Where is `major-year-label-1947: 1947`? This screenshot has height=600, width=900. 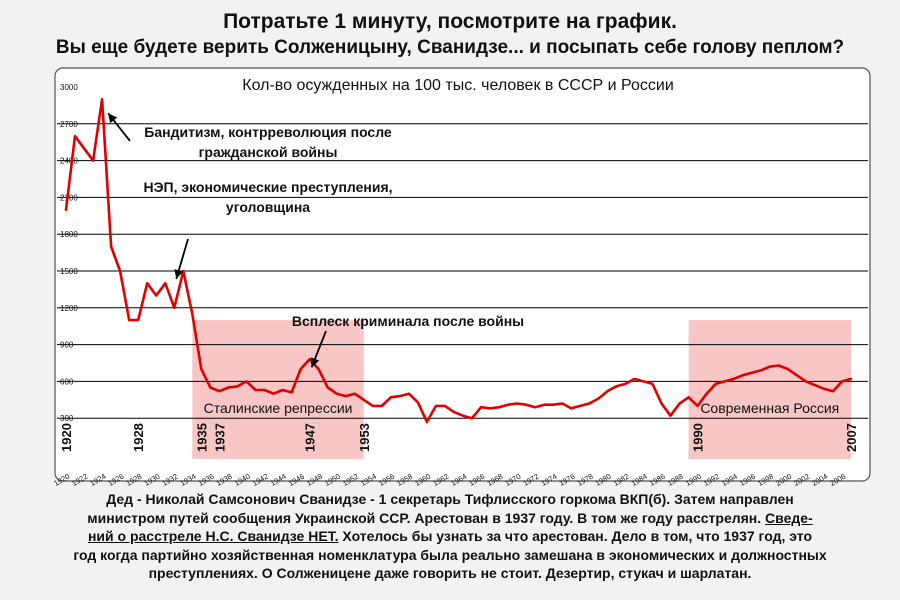 major-year-label-1947: 1947 is located at coordinates (310, 437).